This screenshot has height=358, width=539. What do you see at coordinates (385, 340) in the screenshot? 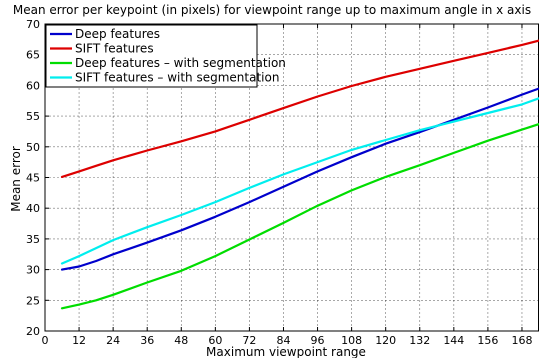
I see `x-tick-label: 120` at bounding box center [385, 340].